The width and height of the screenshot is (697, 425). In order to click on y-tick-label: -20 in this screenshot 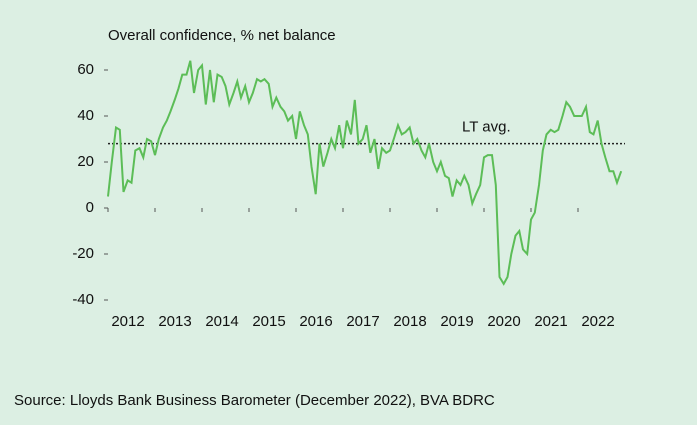, I will do `click(83, 253)`.